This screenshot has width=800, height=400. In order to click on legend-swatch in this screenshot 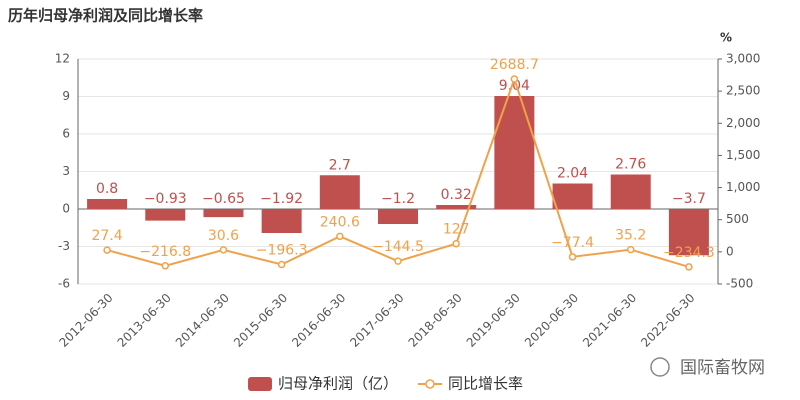, I will do `click(260, 384)`.